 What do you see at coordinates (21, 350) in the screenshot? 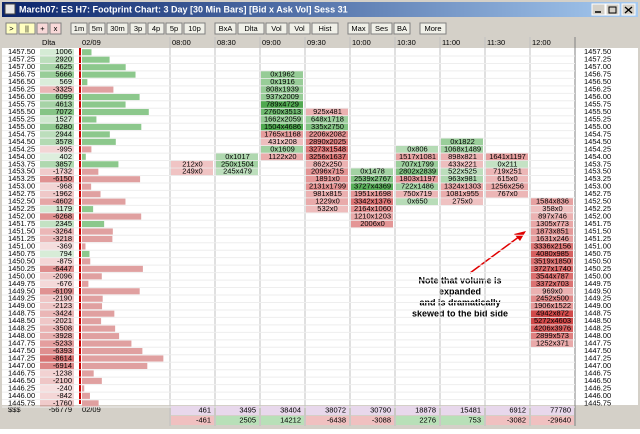
I see `price-label: 1447.50` at bounding box center [21, 350].